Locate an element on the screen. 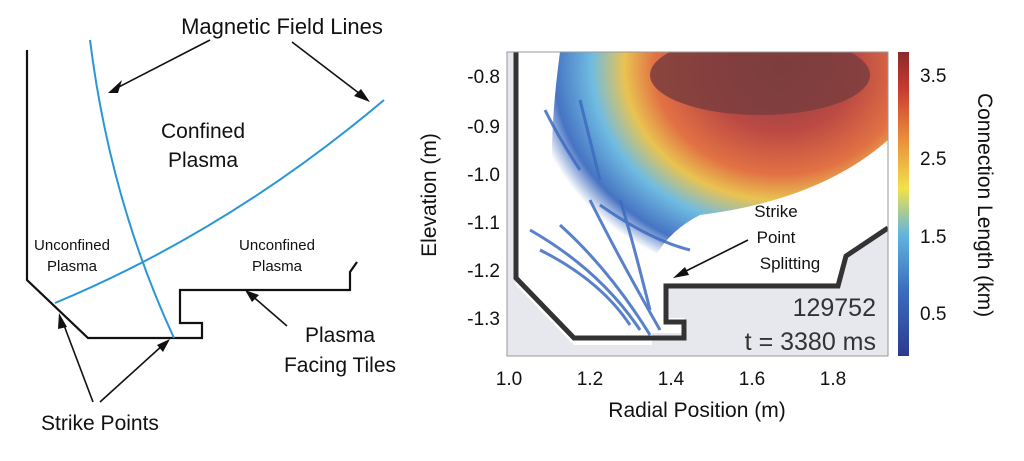 This screenshot has height=461, width=1024. colorbar-tick: 1.5 is located at coordinates (933, 237).